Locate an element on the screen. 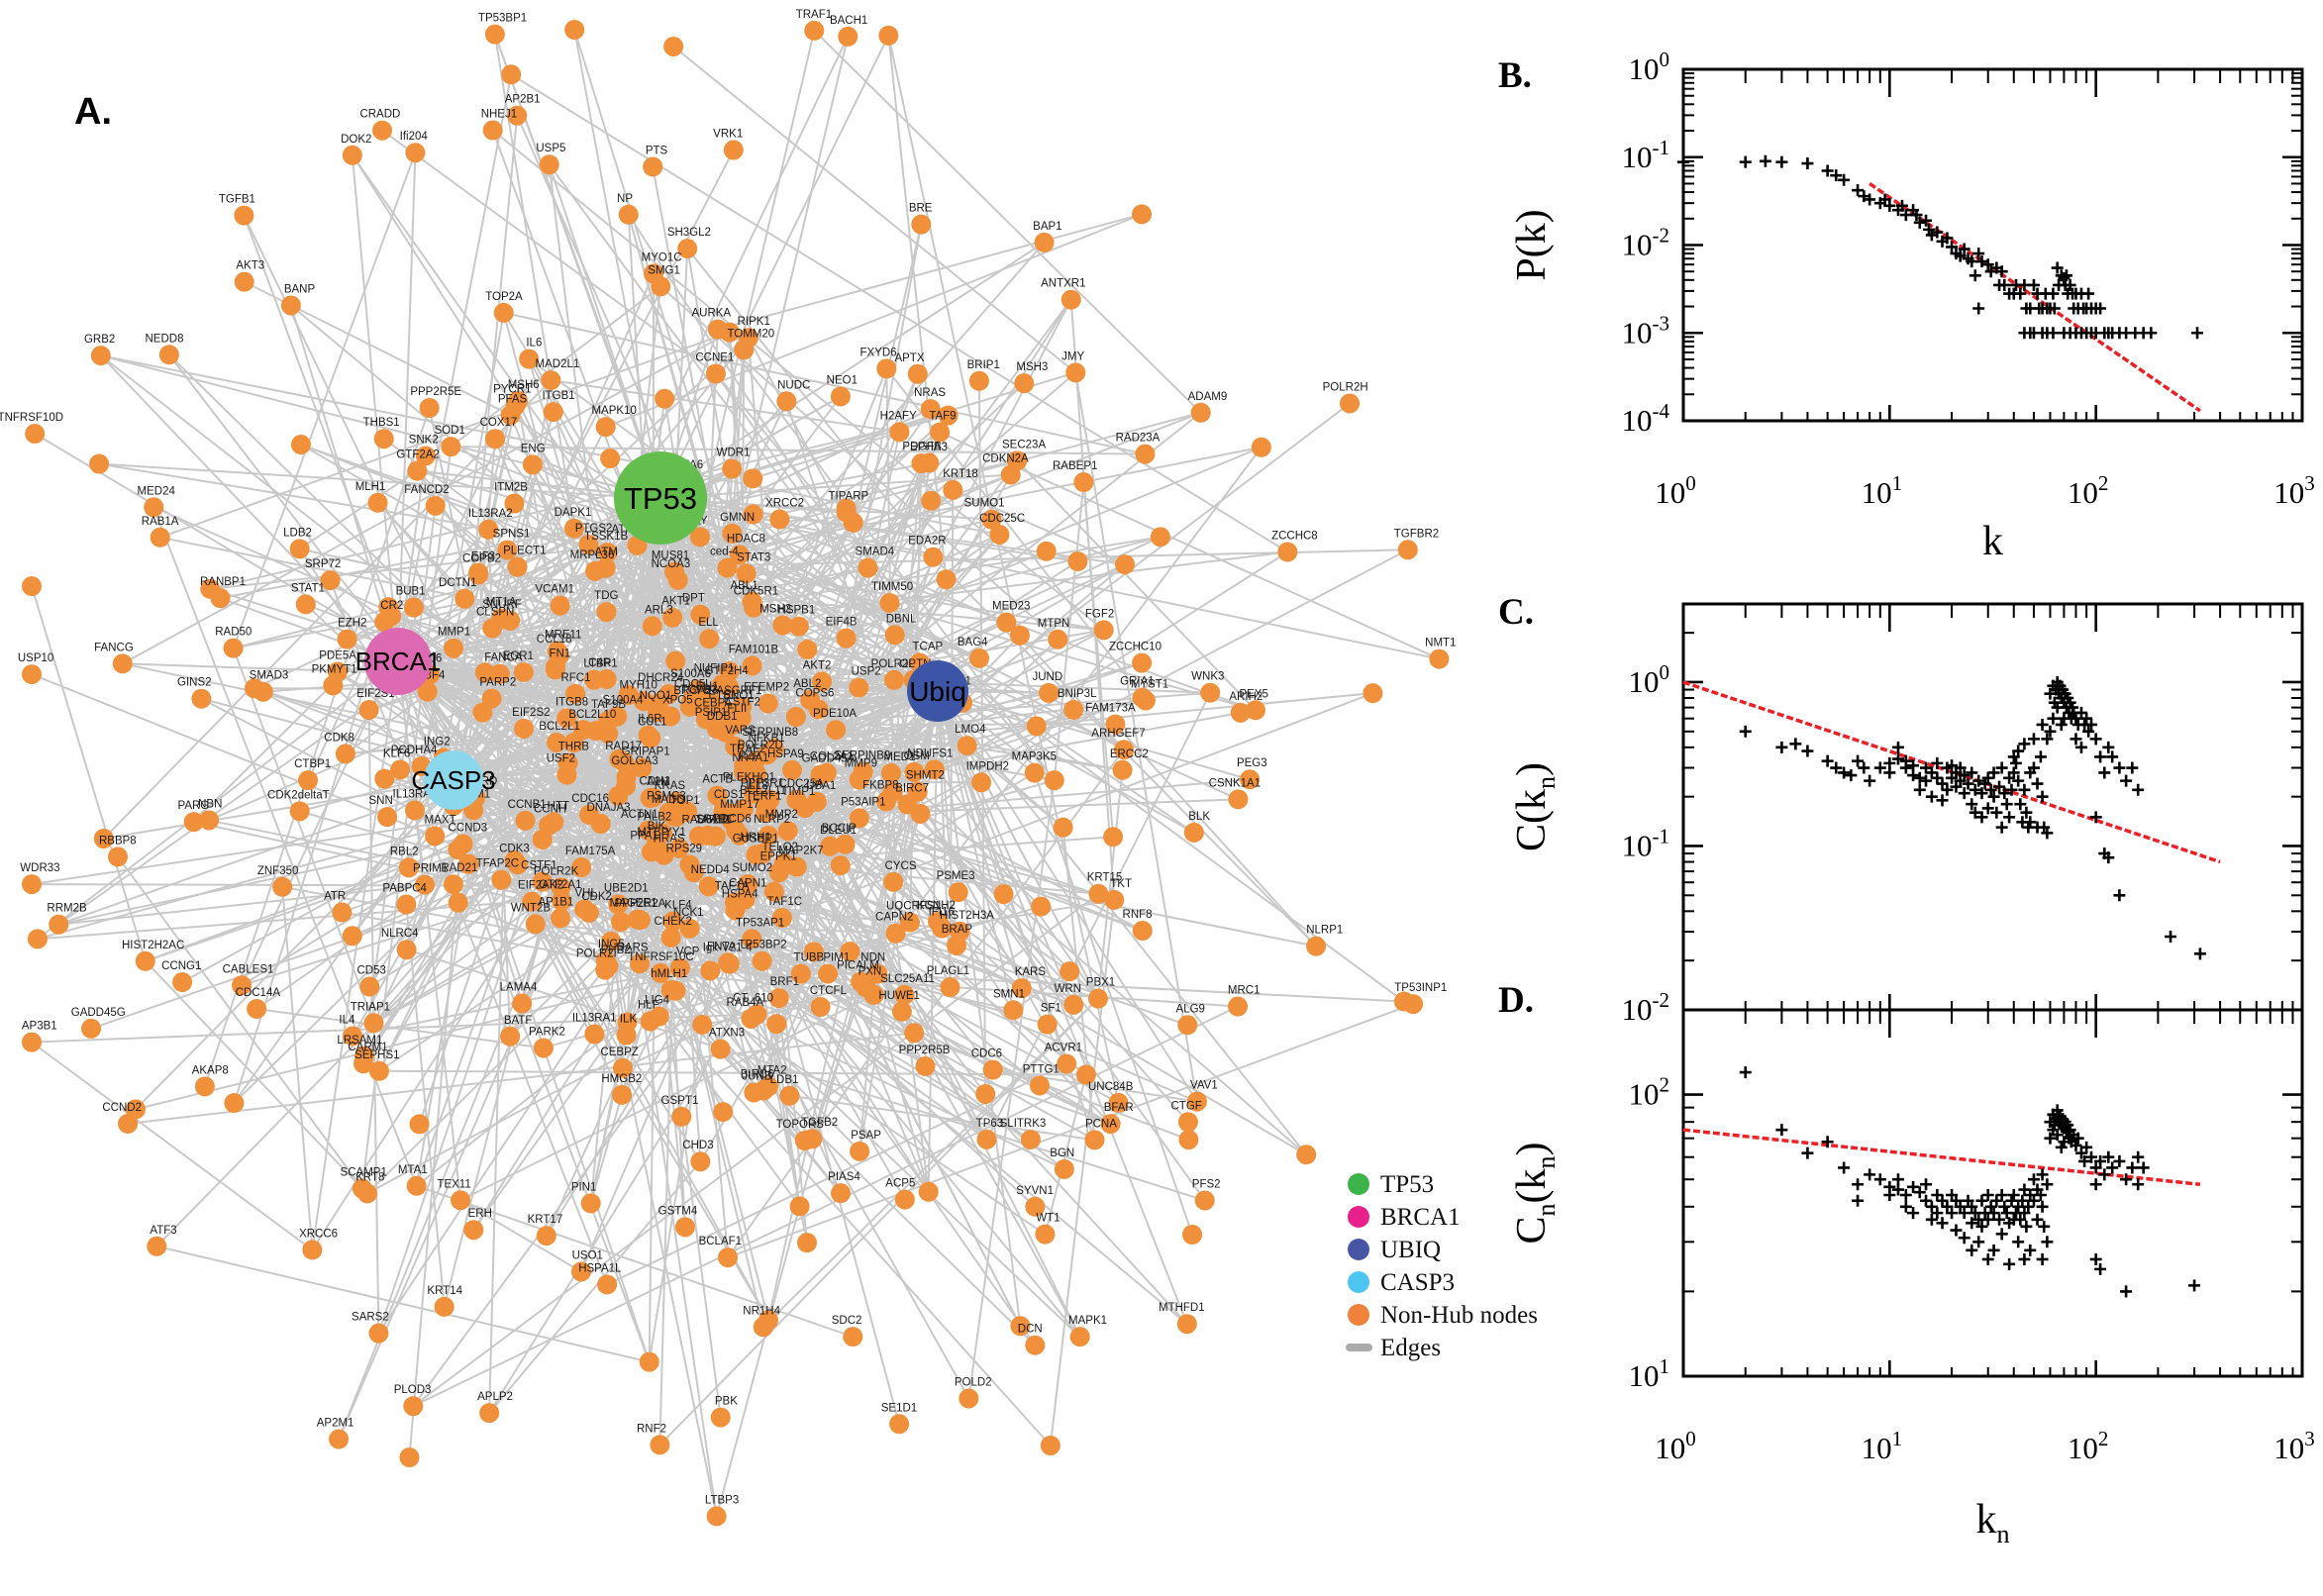 The width and height of the screenshot is (2323, 1596). gene-label: TGFB3 is located at coordinates (700, 690).